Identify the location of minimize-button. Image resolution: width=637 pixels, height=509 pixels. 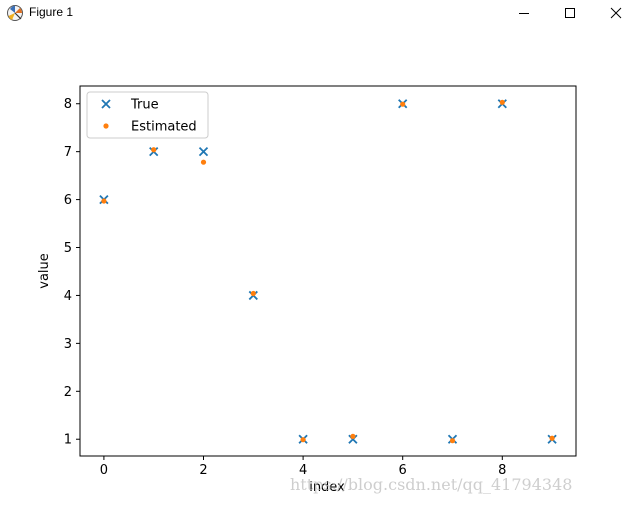
(524, 13).